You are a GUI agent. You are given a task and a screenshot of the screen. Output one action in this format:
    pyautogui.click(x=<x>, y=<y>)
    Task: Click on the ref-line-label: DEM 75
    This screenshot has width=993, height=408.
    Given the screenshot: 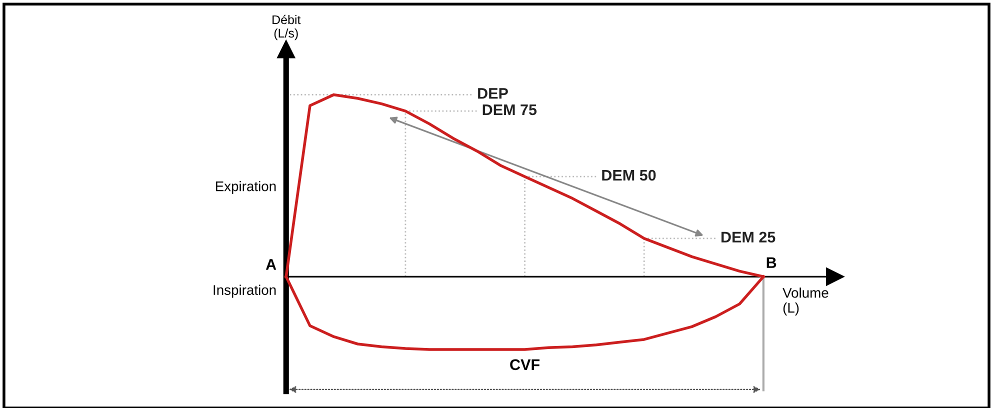 What is the action you would take?
    pyautogui.click(x=509, y=110)
    